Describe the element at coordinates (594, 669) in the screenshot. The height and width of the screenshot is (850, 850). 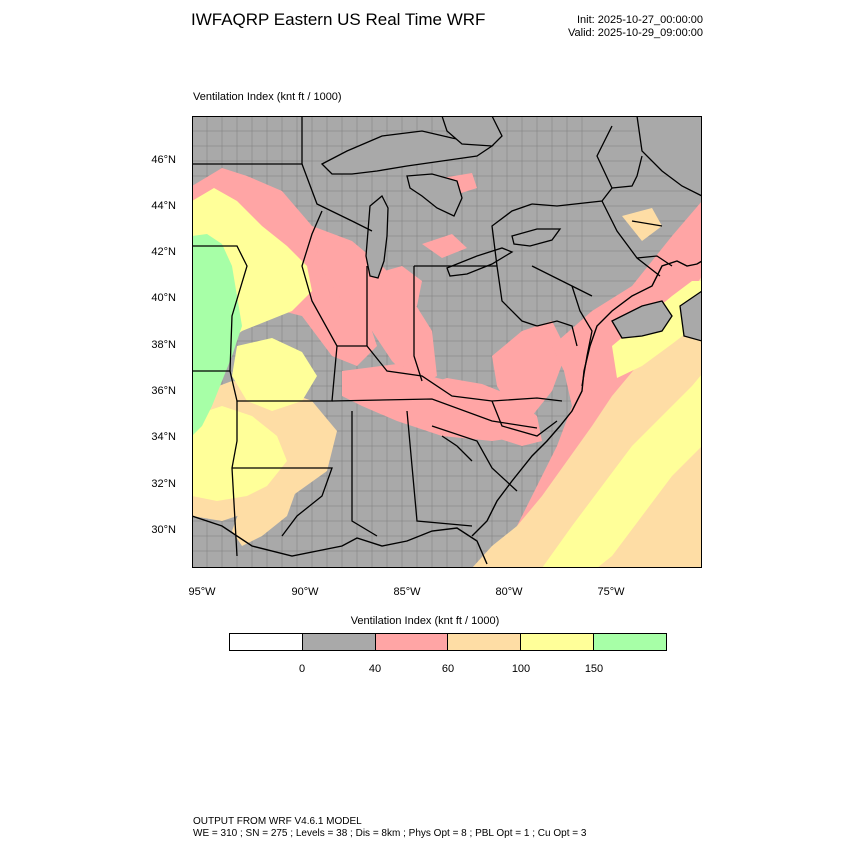
I see `colorbar-tick-label: 150` at that location.